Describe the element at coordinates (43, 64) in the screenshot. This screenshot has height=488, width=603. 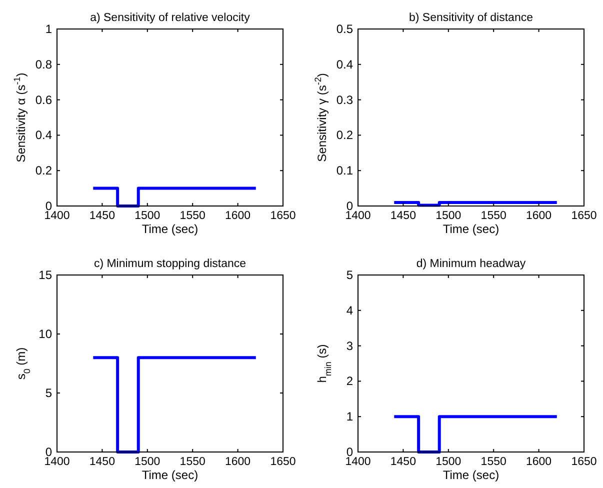
I see `y-tick-label: 0.8` at that location.